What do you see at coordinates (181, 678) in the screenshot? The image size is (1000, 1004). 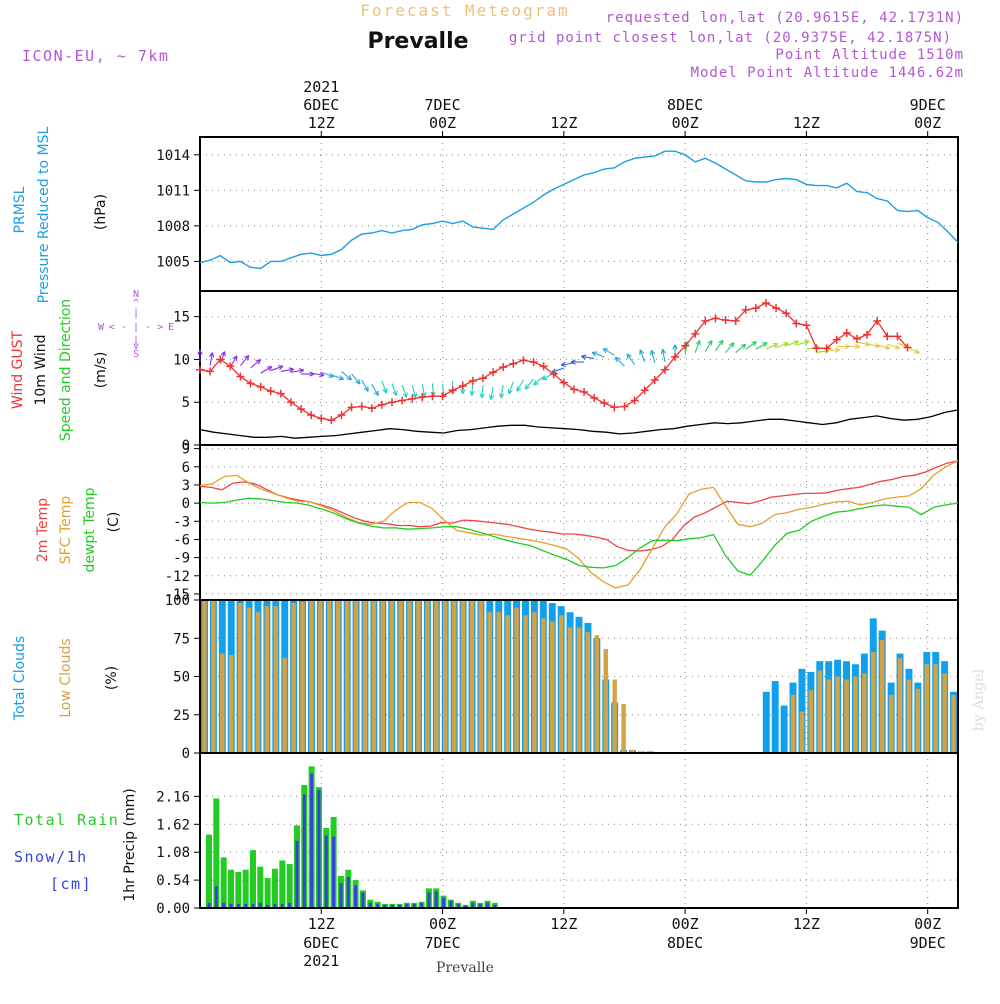 I see `y-tick-label: 50` at bounding box center [181, 678].